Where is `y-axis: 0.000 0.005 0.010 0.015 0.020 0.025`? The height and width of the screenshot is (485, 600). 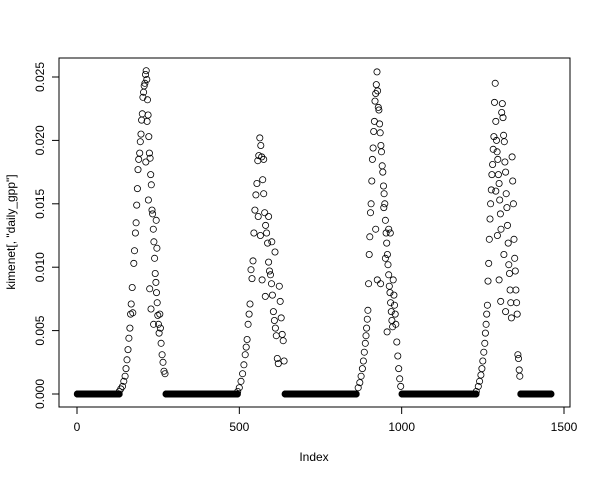
y-axis: 0.000 0.005 0.010 0.015 0.020 0.025 is located at coordinates (46, 235).